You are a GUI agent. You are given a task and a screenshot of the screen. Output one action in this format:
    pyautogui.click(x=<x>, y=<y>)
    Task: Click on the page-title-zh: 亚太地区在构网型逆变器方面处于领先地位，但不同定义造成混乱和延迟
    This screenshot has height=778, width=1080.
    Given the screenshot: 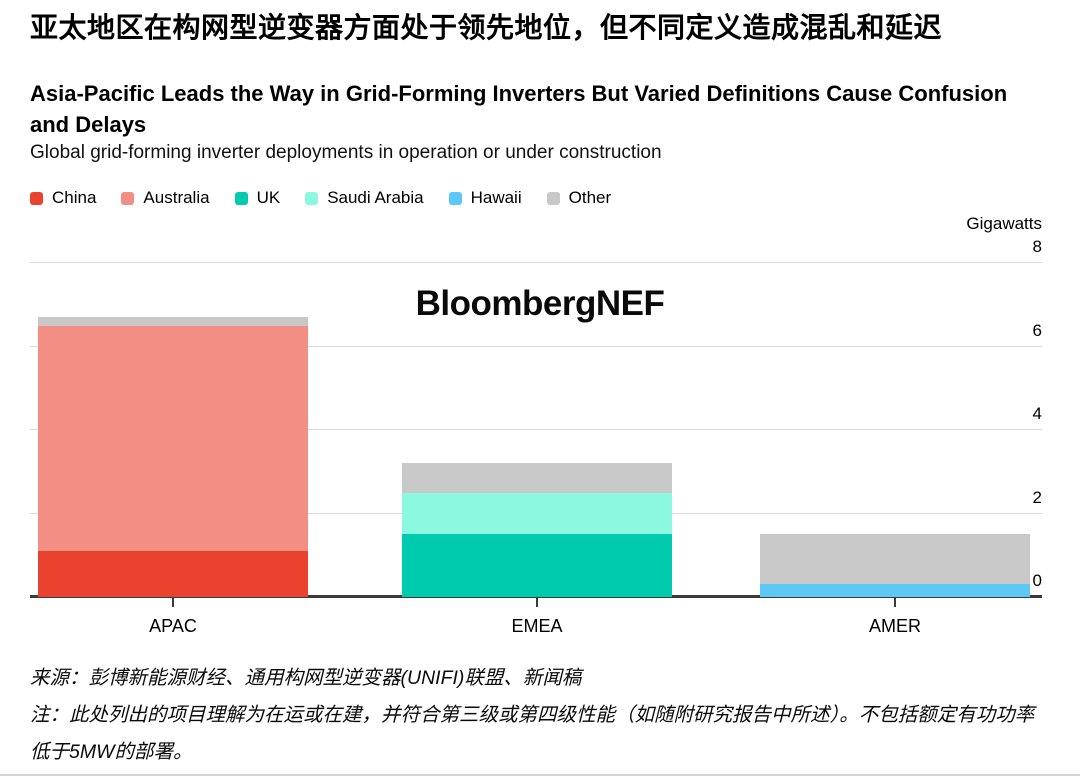 What is the action you would take?
    pyautogui.click(x=486, y=27)
    